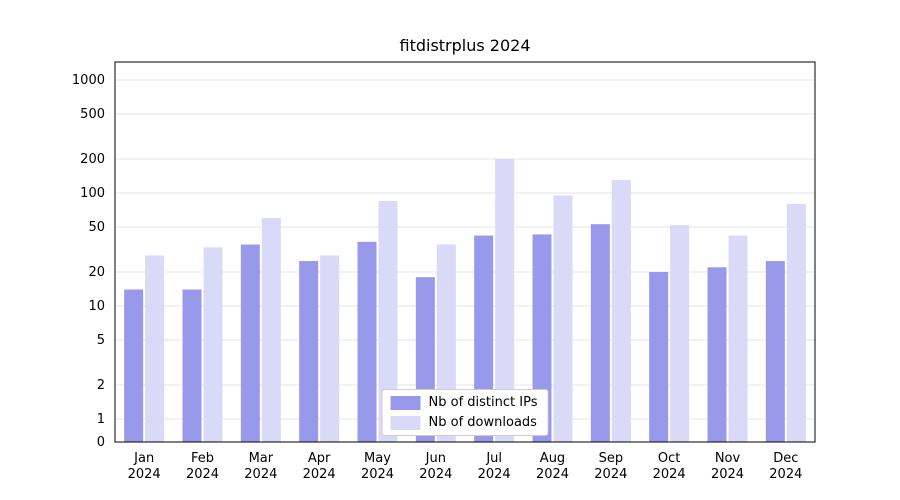  What do you see at coordinates (669, 466) in the screenshot?
I see `x-tick-label: Oct 2024` at bounding box center [669, 466].